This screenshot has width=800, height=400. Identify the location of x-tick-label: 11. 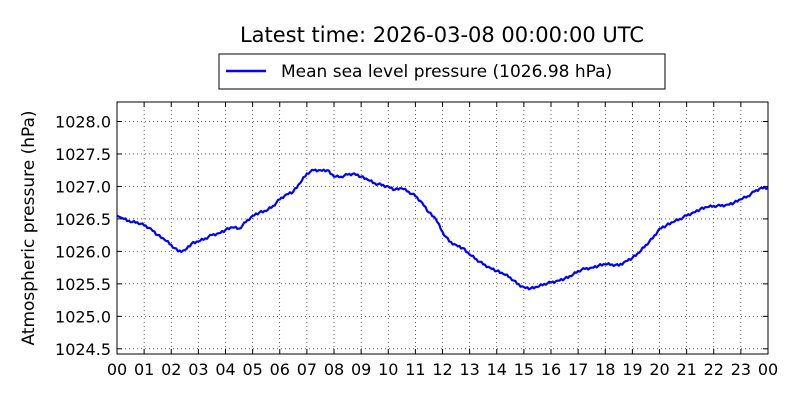
(415, 369).